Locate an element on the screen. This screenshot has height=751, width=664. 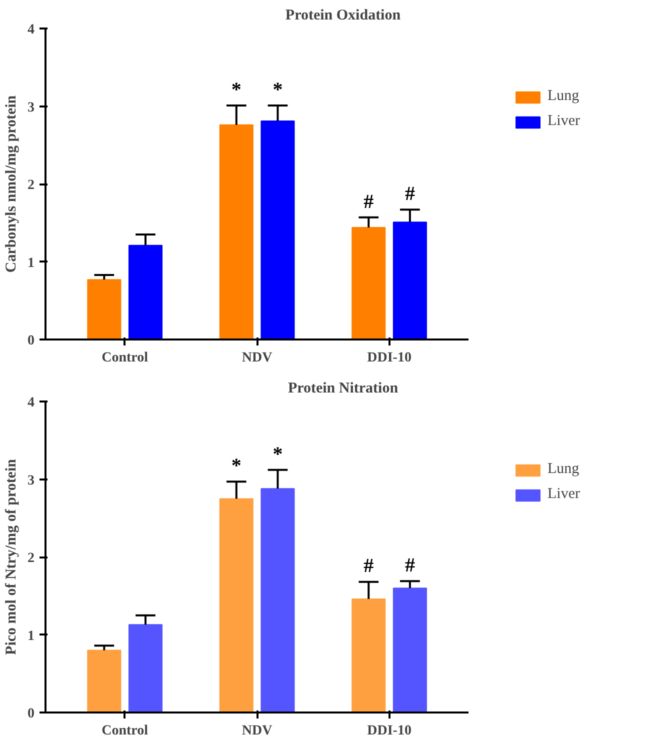
chart-title: Protein Oxidation is located at coordinates (343, 16).